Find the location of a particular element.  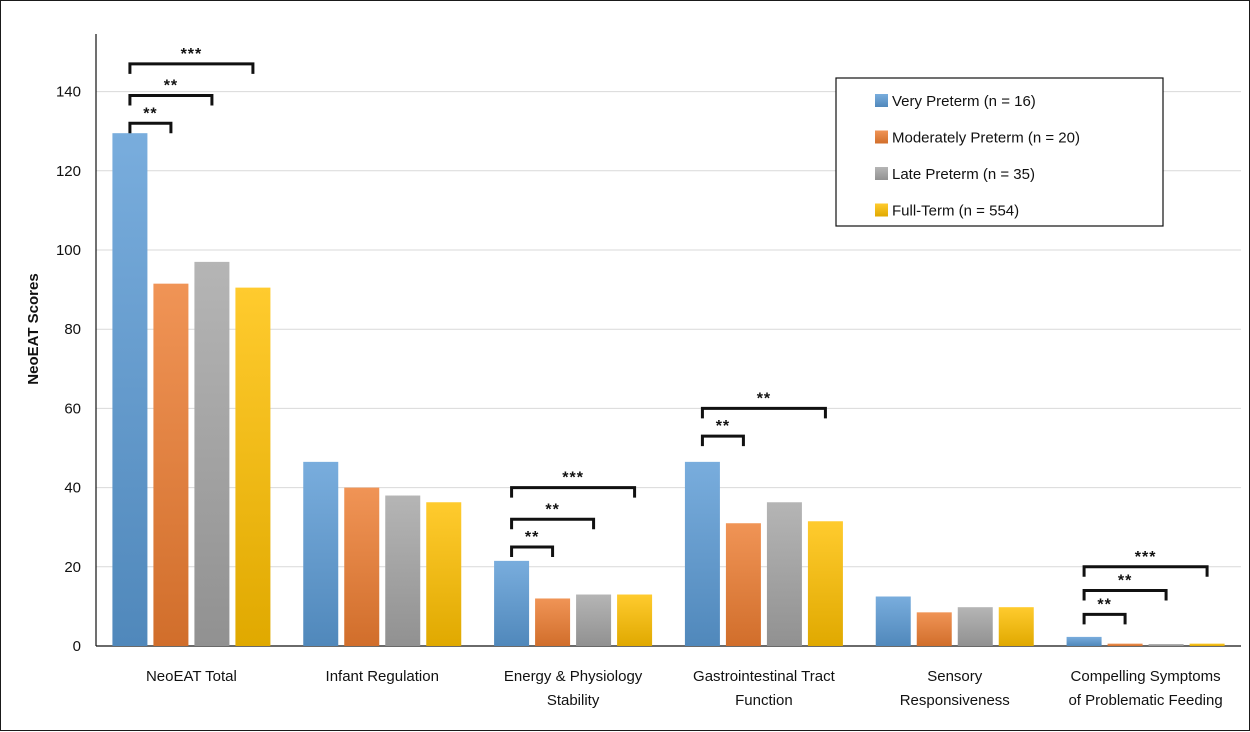

y-axis-label: NeoEAT Scores is located at coordinates (33, 328).